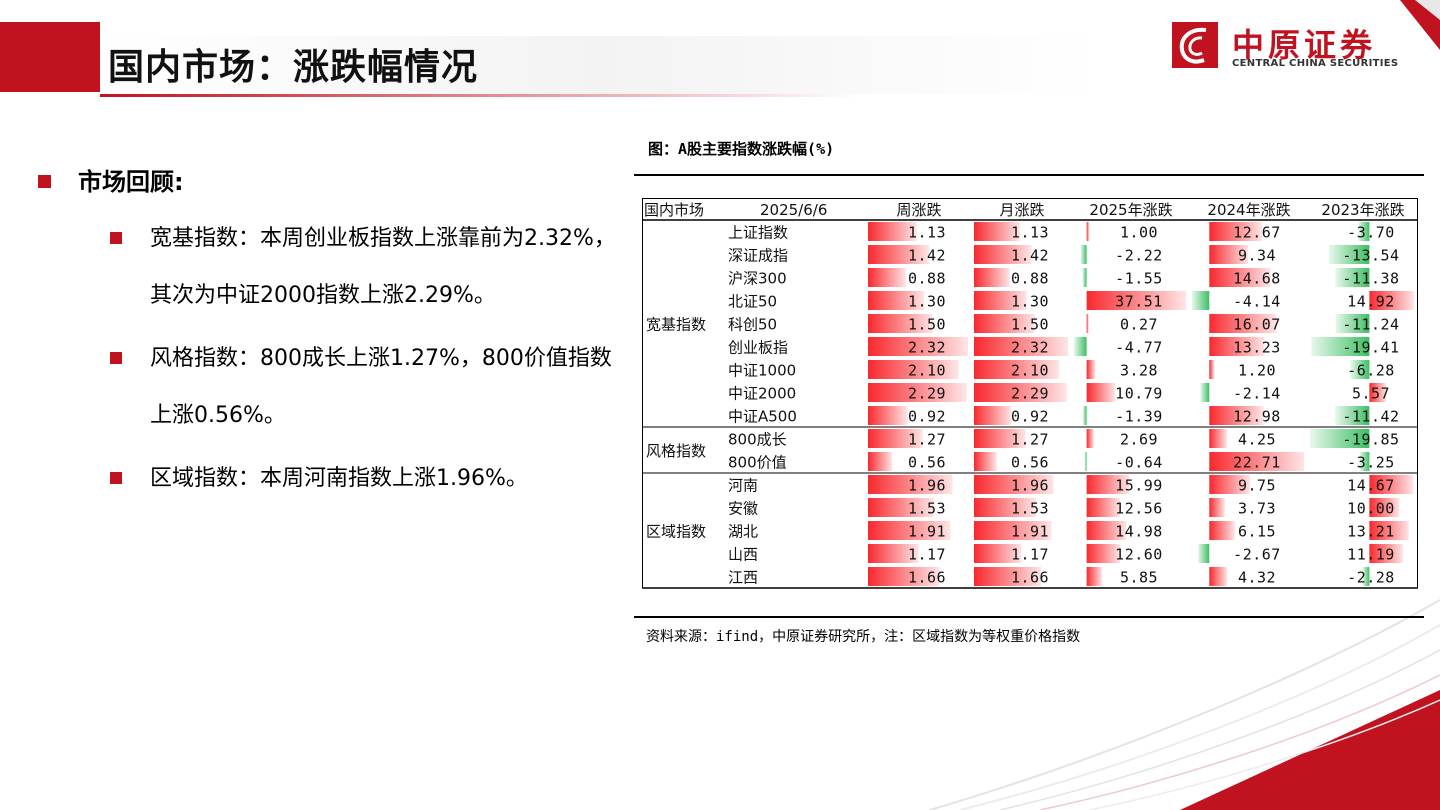  What do you see at coordinates (743, 532) in the screenshot?
I see `row-label: 湖北` at bounding box center [743, 532].